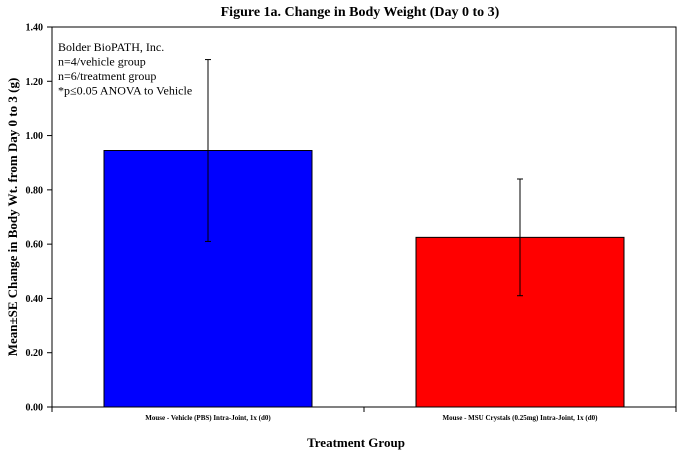  I want to click on annotation-line: n=4/vehicle group, so click(102, 62).